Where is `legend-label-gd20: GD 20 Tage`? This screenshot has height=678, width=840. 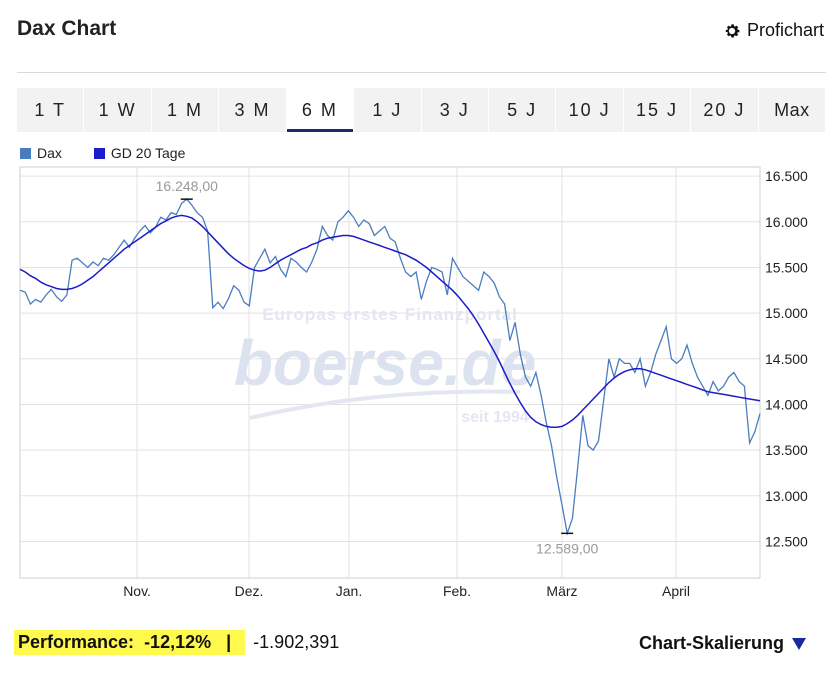 legend-label-gd20: GD 20 Tage is located at coordinates (148, 153).